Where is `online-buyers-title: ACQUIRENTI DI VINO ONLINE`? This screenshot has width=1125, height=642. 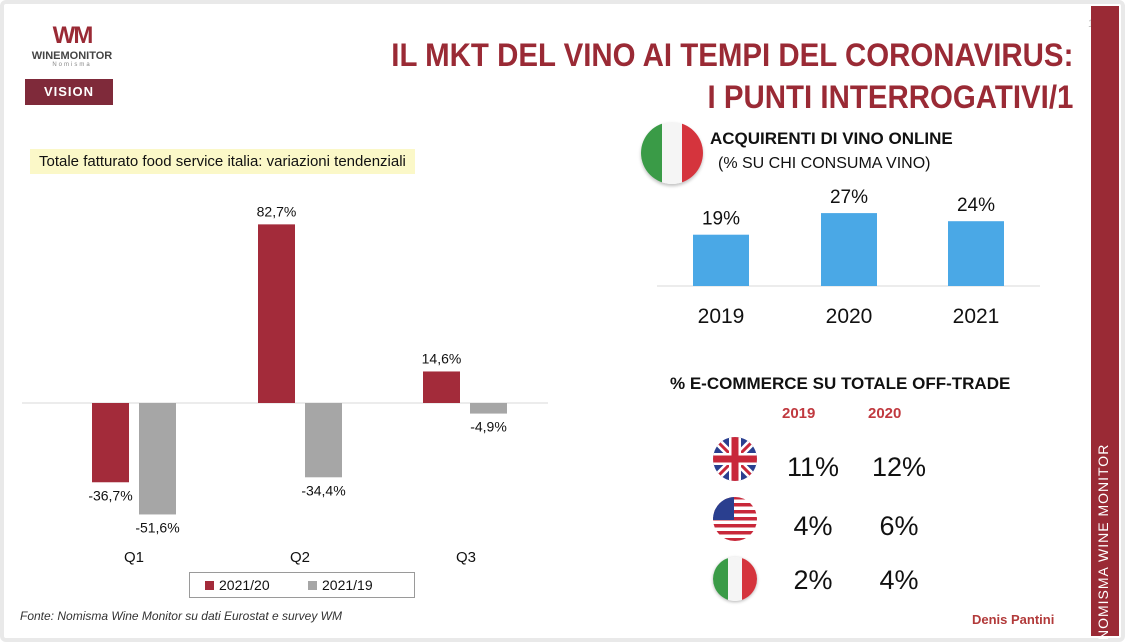
online-buyers-title: ACQUIRENTI DI VINO ONLINE is located at coordinates (831, 138).